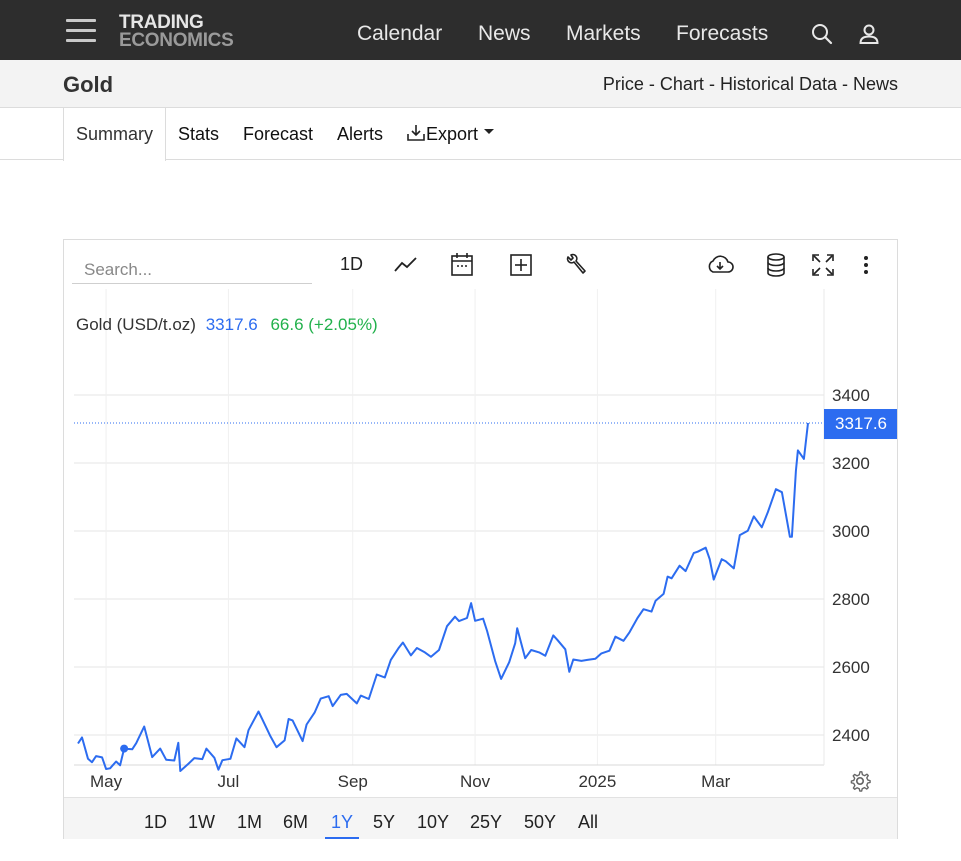  What do you see at coordinates (504, 33) in the screenshot?
I see `nav-news: News` at bounding box center [504, 33].